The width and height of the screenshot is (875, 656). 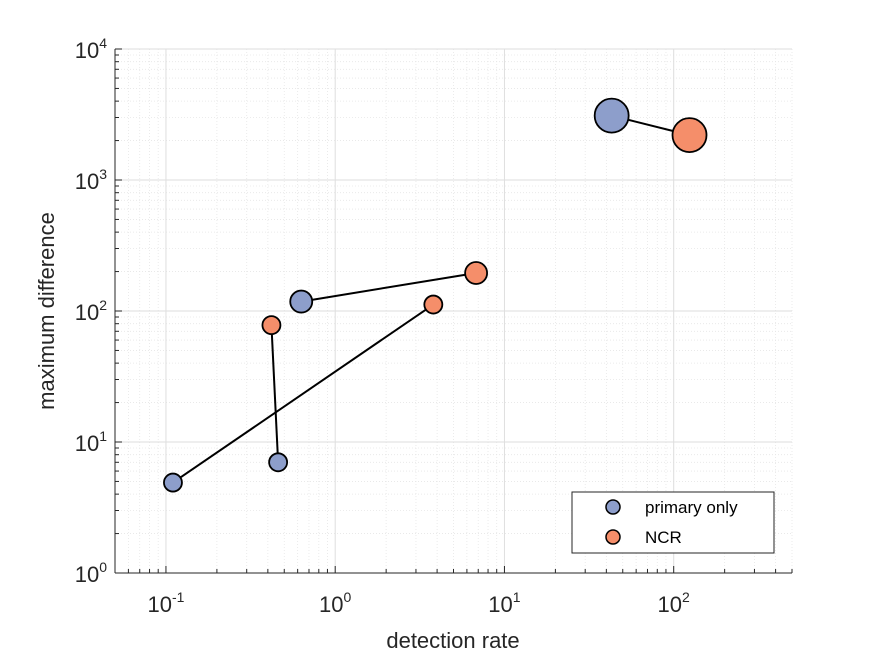 What do you see at coordinates (91, 49) in the screenshot?
I see `y-tick-label: 10⁴` at bounding box center [91, 49].